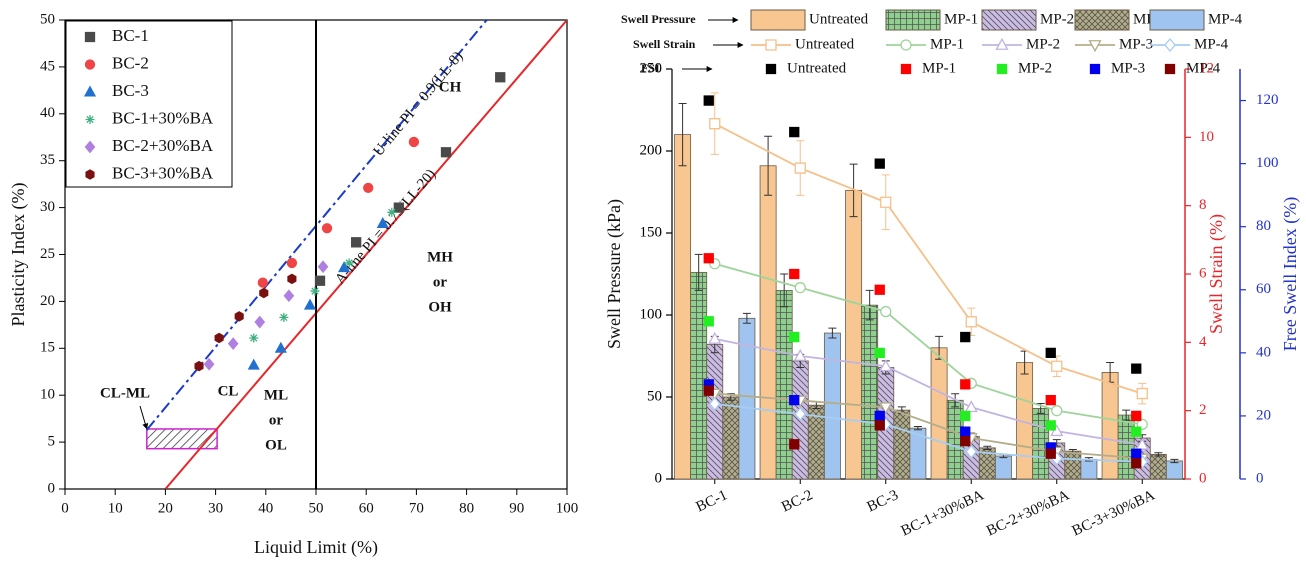 The image size is (1306, 563). I want to click on x-tick-label: 0, so click(65, 508).